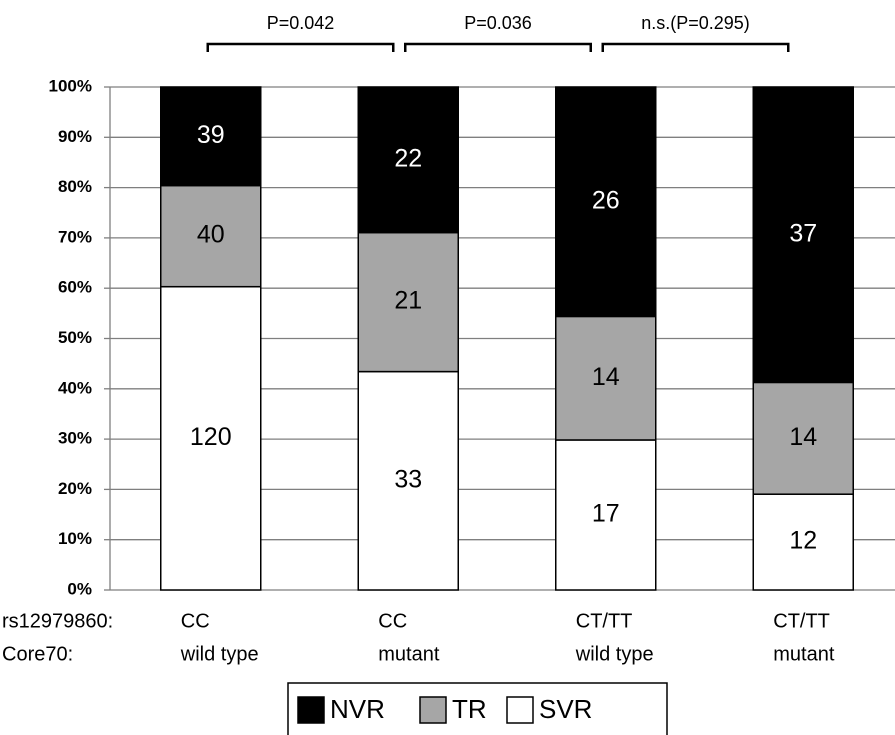  Describe the element at coordinates (70, 85) in the screenshot. I see `y-tick-label: 100%` at that location.